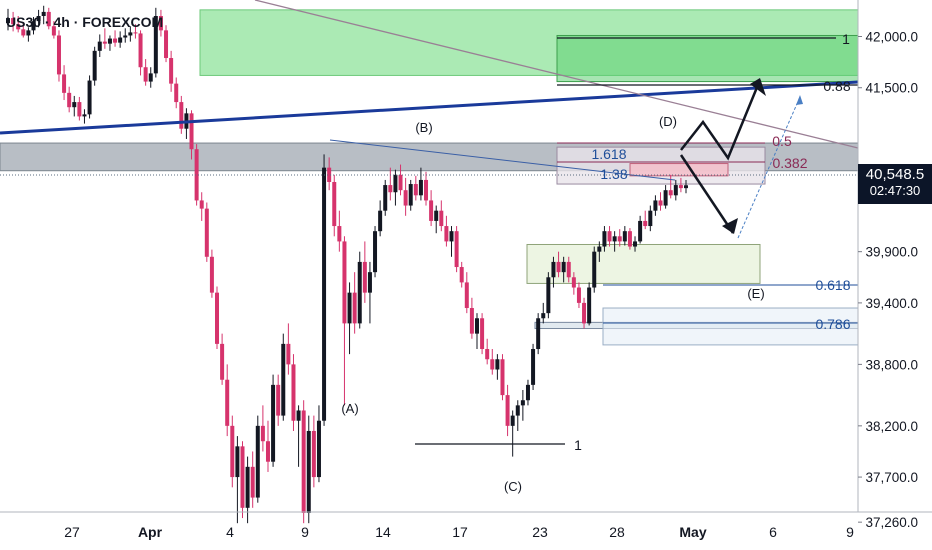 The height and width of the screenshot is (550, 932). What do you see at coordinates (643, 263) in the screenshot?
I see `demand-zone` at bounding box center [643, 263].